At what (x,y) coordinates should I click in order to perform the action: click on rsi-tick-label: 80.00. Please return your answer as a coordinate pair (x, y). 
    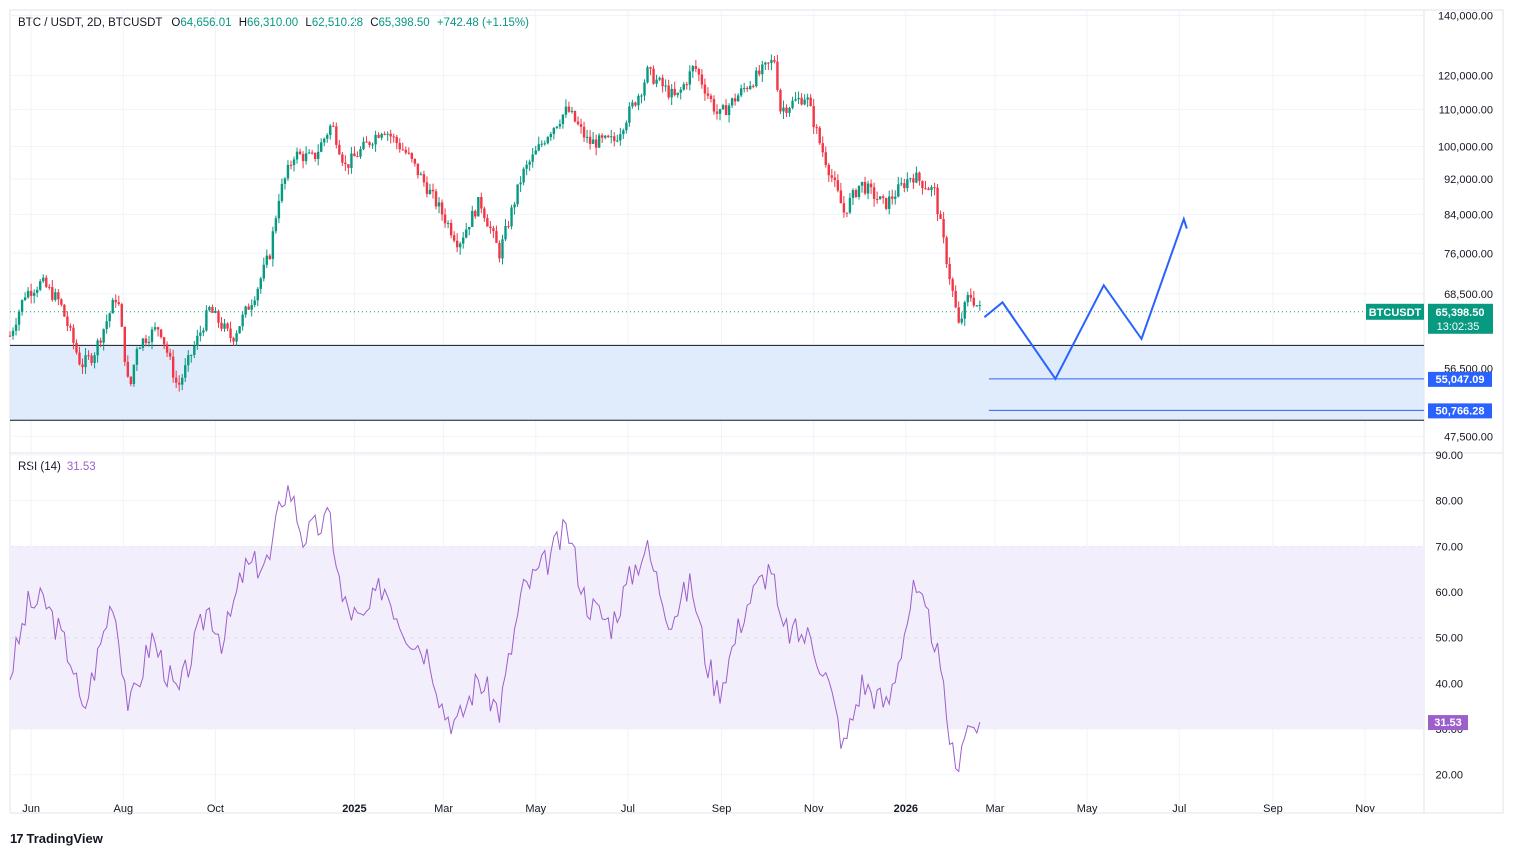
    Looking at the image, I should click on (1449, 502).